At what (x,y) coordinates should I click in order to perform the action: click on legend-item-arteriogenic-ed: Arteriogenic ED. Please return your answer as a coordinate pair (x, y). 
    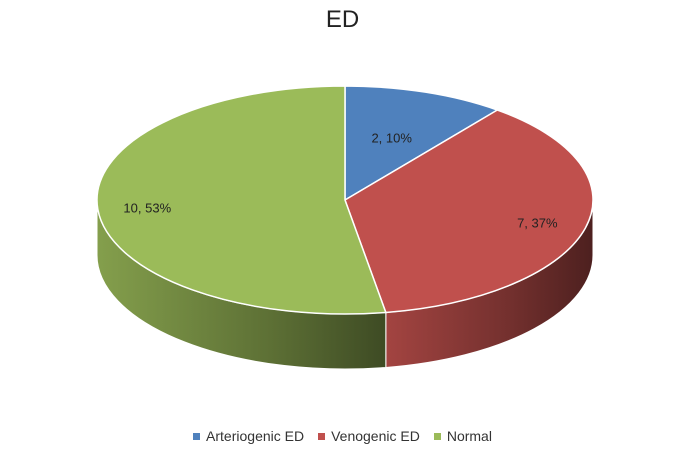
    Looking at the image, I should click on (248, 436).